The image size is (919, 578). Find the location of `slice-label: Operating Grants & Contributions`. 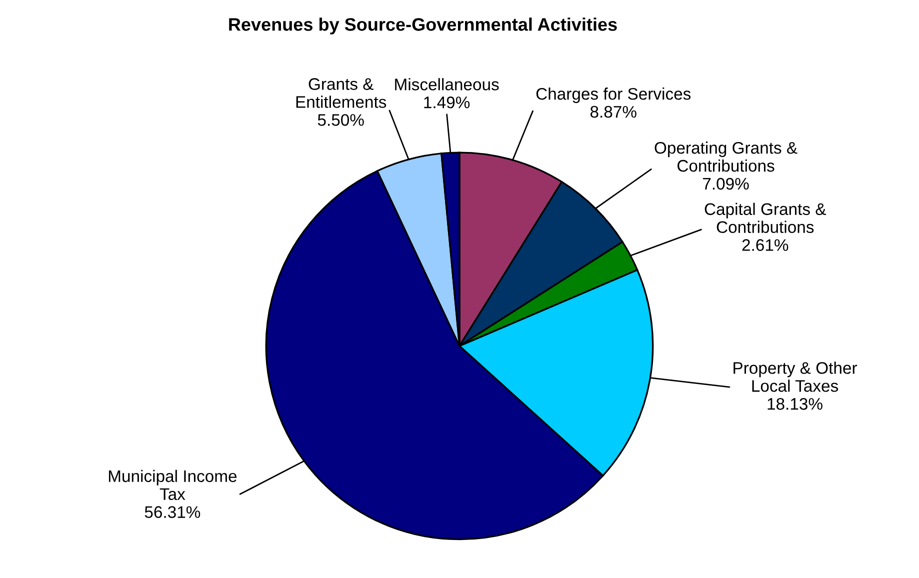

slice-label: Operating Grants & Contributions is located at coordinates (726, 157).